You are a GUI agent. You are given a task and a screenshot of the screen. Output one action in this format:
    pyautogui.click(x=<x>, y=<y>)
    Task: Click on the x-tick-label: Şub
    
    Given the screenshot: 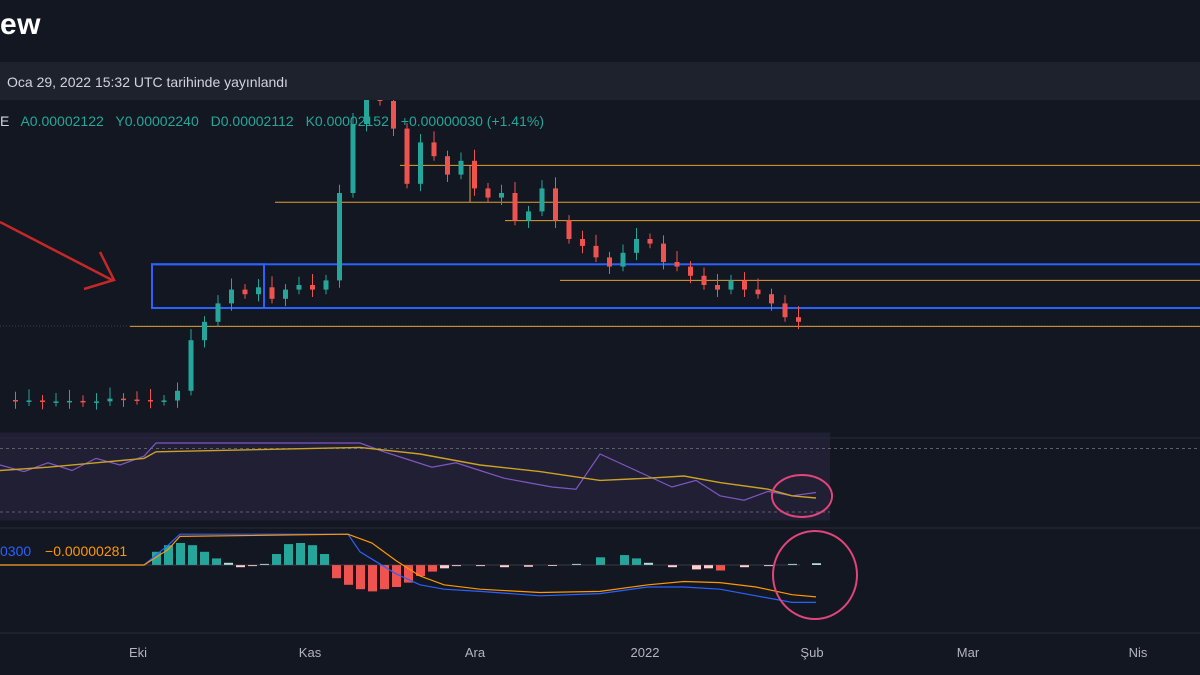 What is the action you would take?
    pyautogui.click(x=811, y=652)
    